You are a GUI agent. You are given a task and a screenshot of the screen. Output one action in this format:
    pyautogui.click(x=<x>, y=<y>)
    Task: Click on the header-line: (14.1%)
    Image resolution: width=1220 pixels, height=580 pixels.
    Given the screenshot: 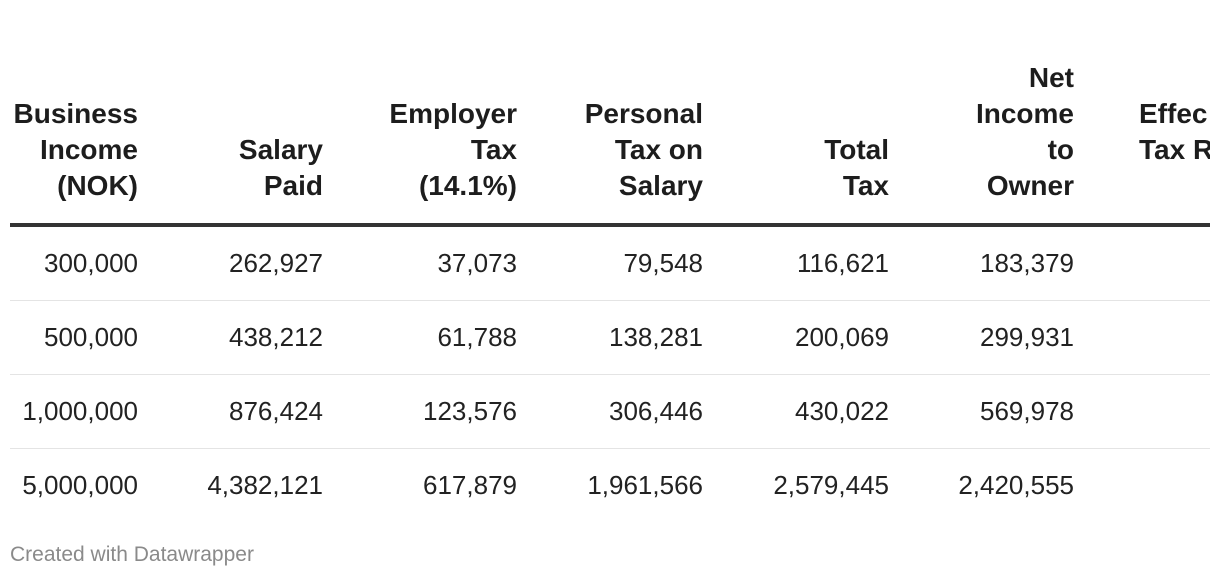 What is the action you would take?
    pyautogui.click(x=467, y=185)
    